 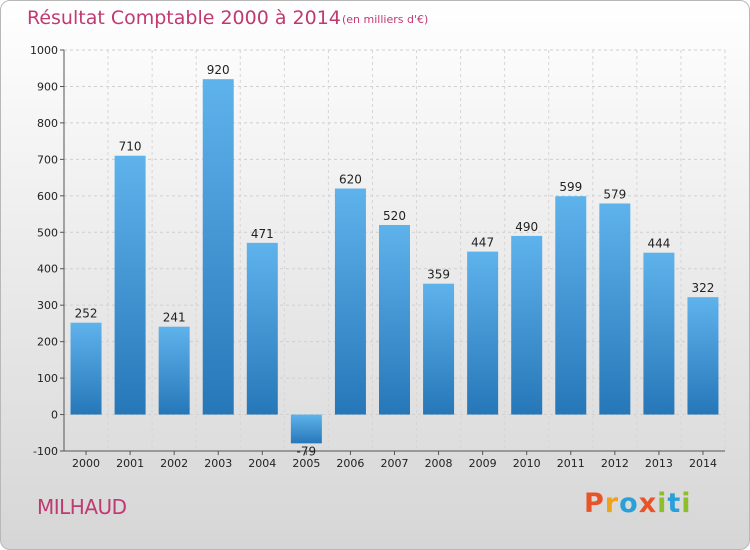 What do you see at coordinates (527, 463) in the screenshot?
I see `x-tick-label: 2010` at bounding box center [527, 463].